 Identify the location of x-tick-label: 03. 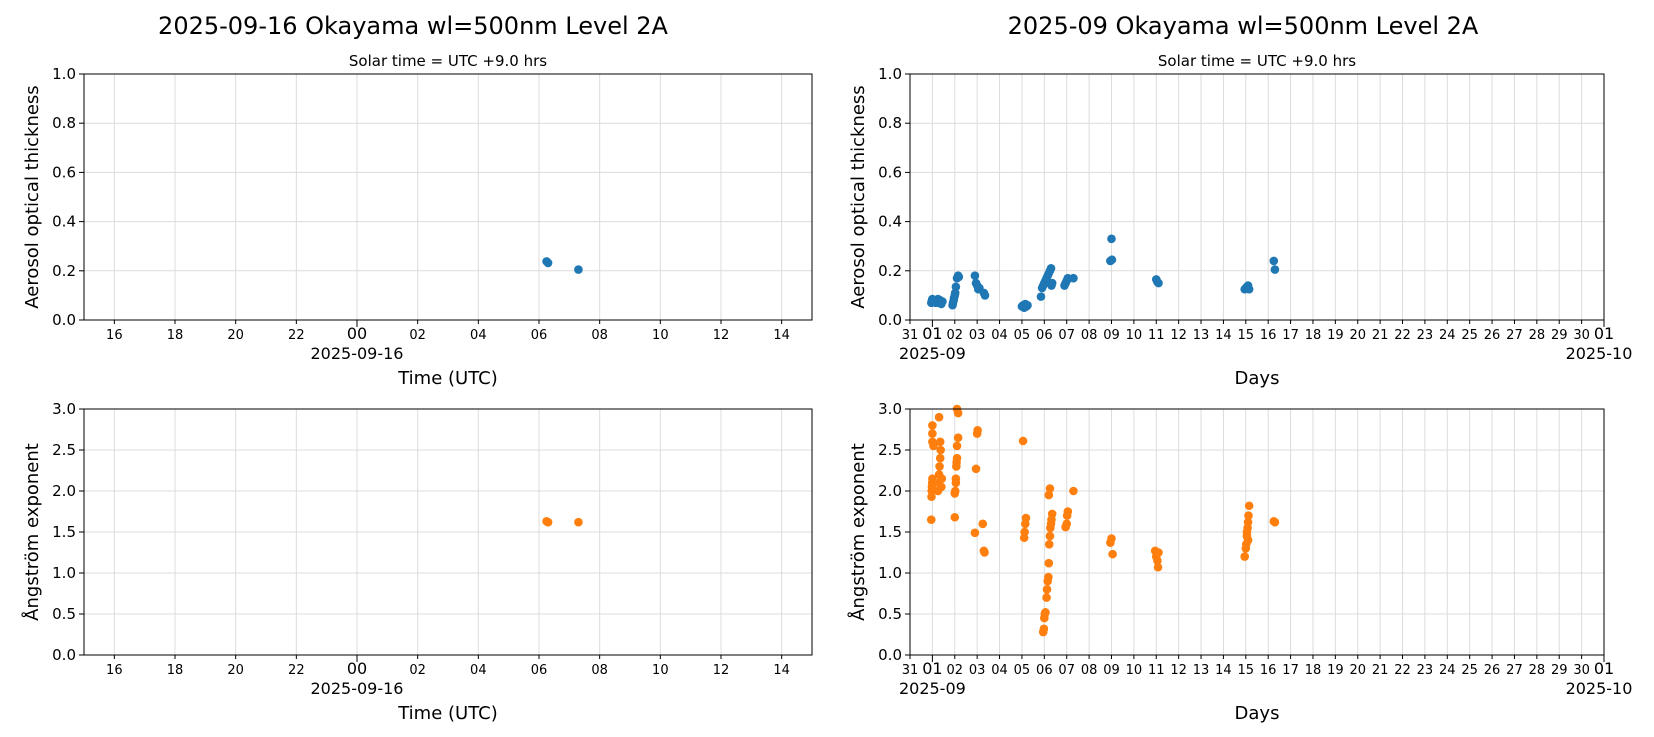
(977, 335).